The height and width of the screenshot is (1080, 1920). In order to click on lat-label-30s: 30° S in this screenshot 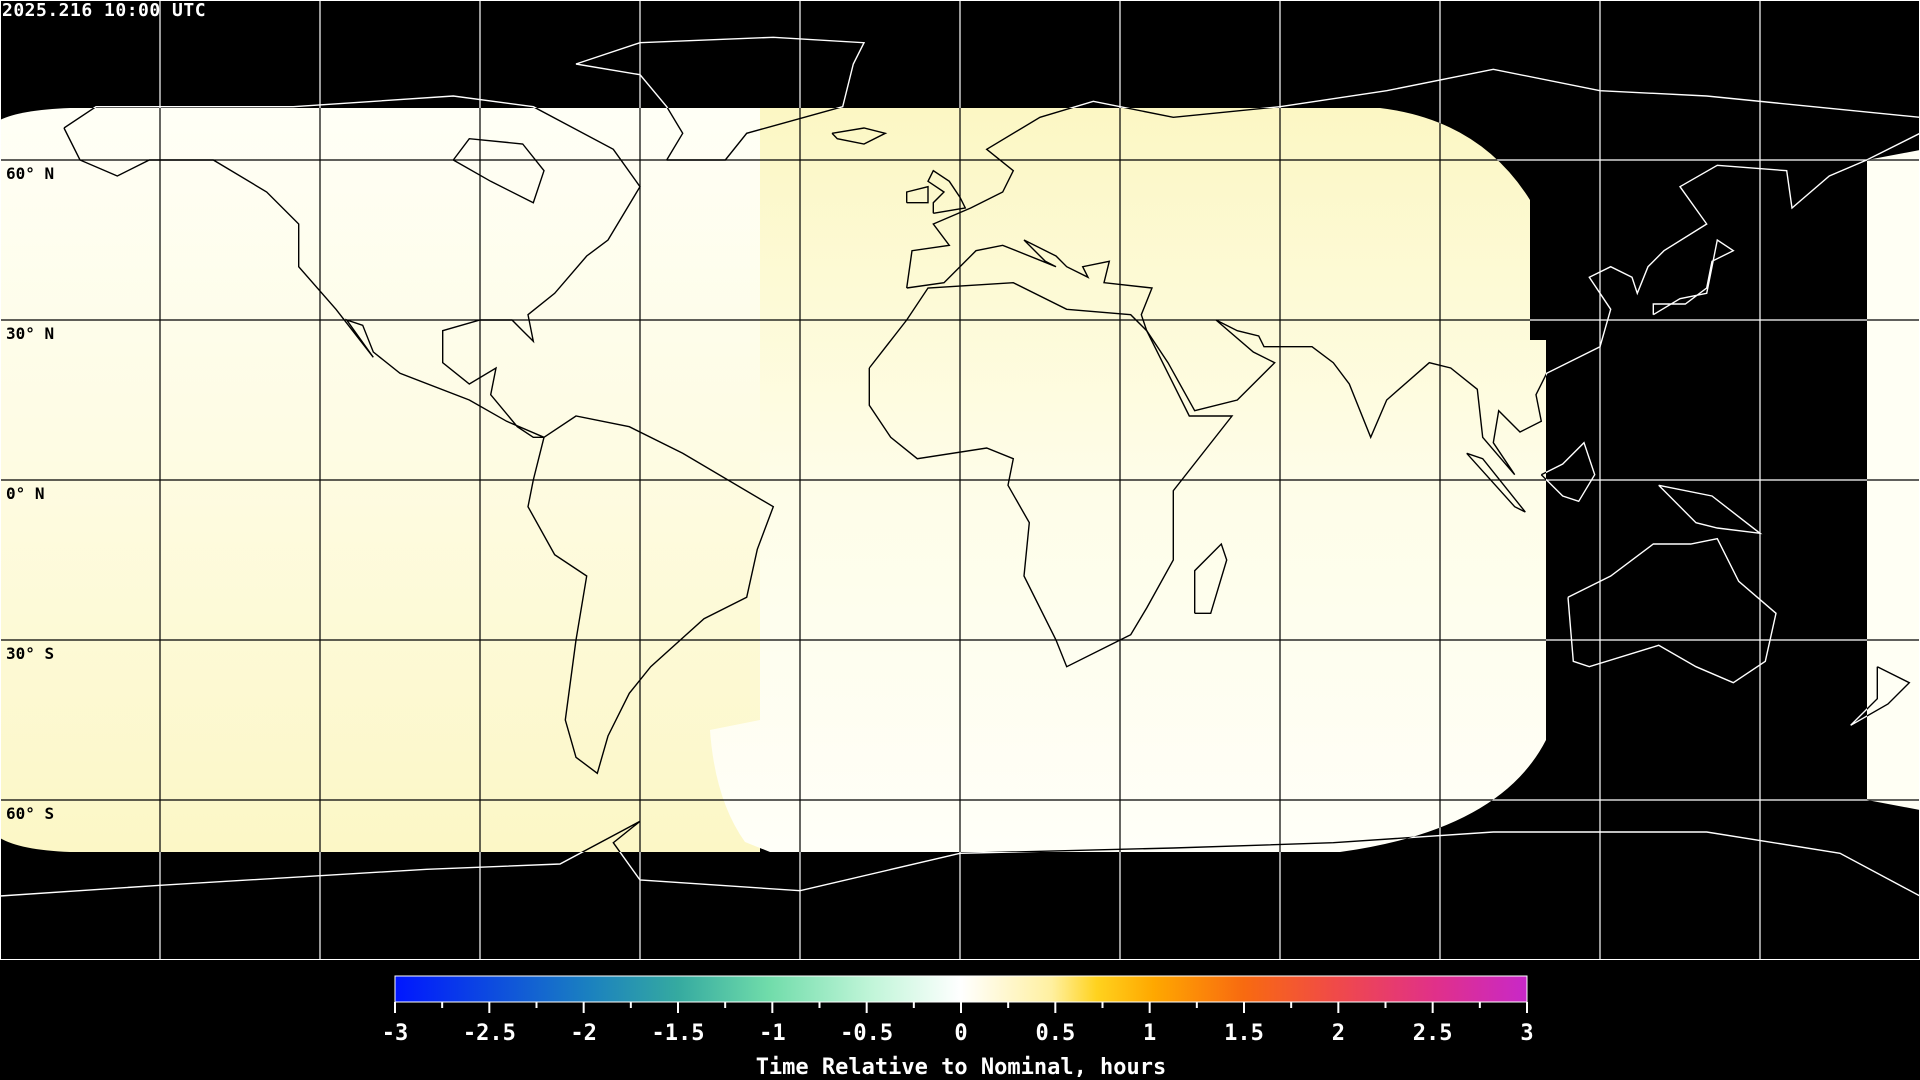, I will do `click(30, 653)`.